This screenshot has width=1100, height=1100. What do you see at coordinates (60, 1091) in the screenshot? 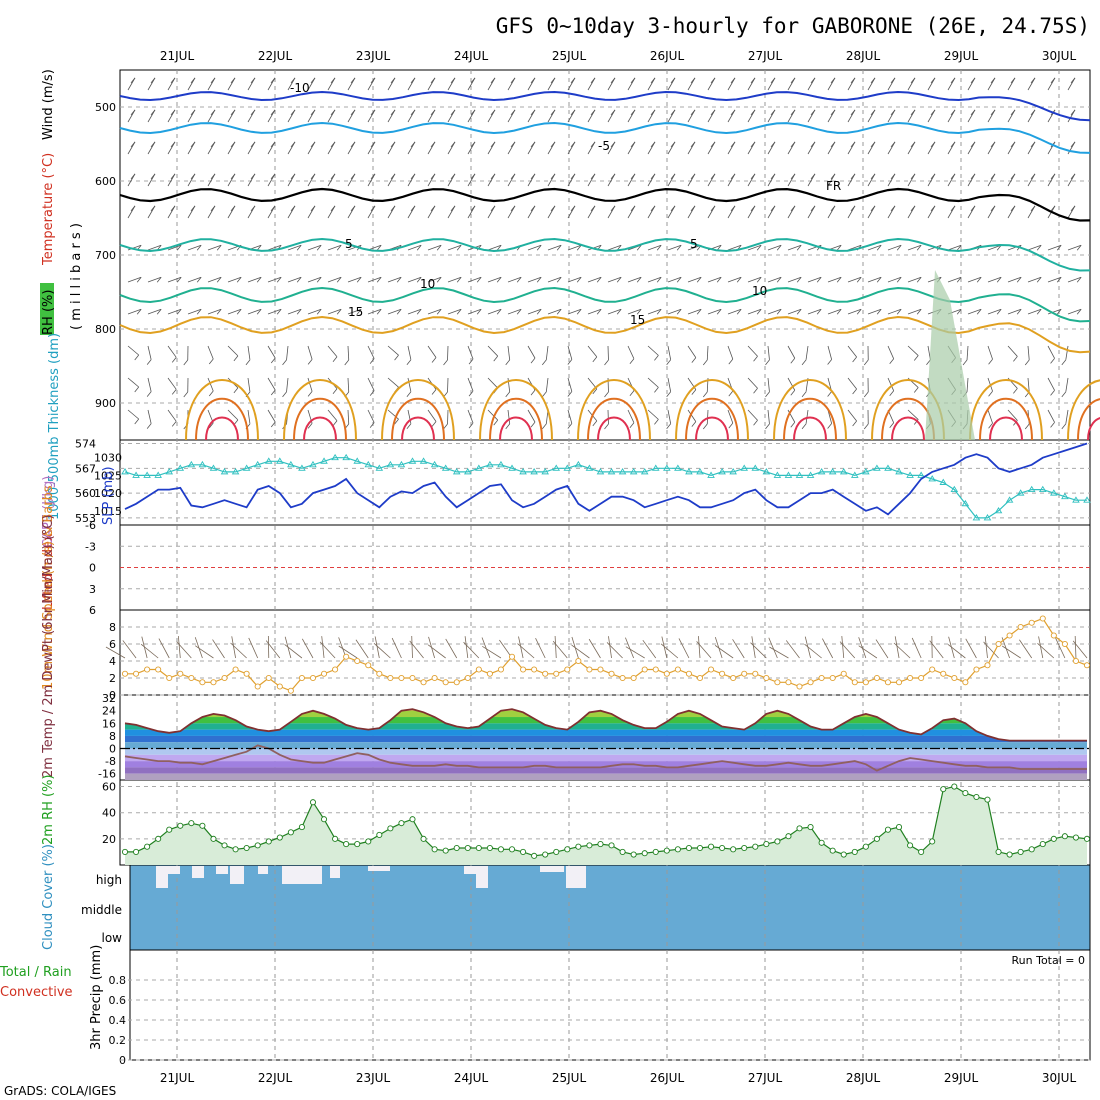
I see `footer-credit: GrADS: COLA/IGES` at bounding box center [60, 1091].